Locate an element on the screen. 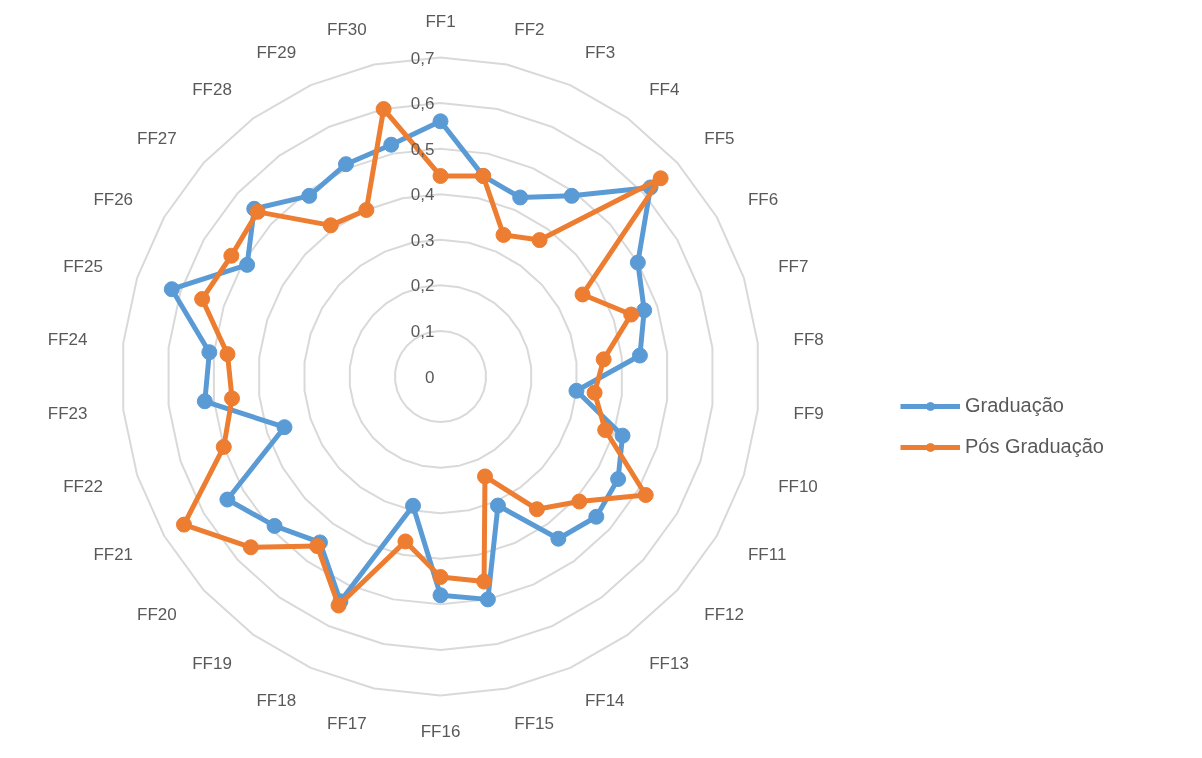 Image resolution: width=1202 pixels, height=758 pixels. y-tick-label: 0,2 is located at coordinates (422, 286).